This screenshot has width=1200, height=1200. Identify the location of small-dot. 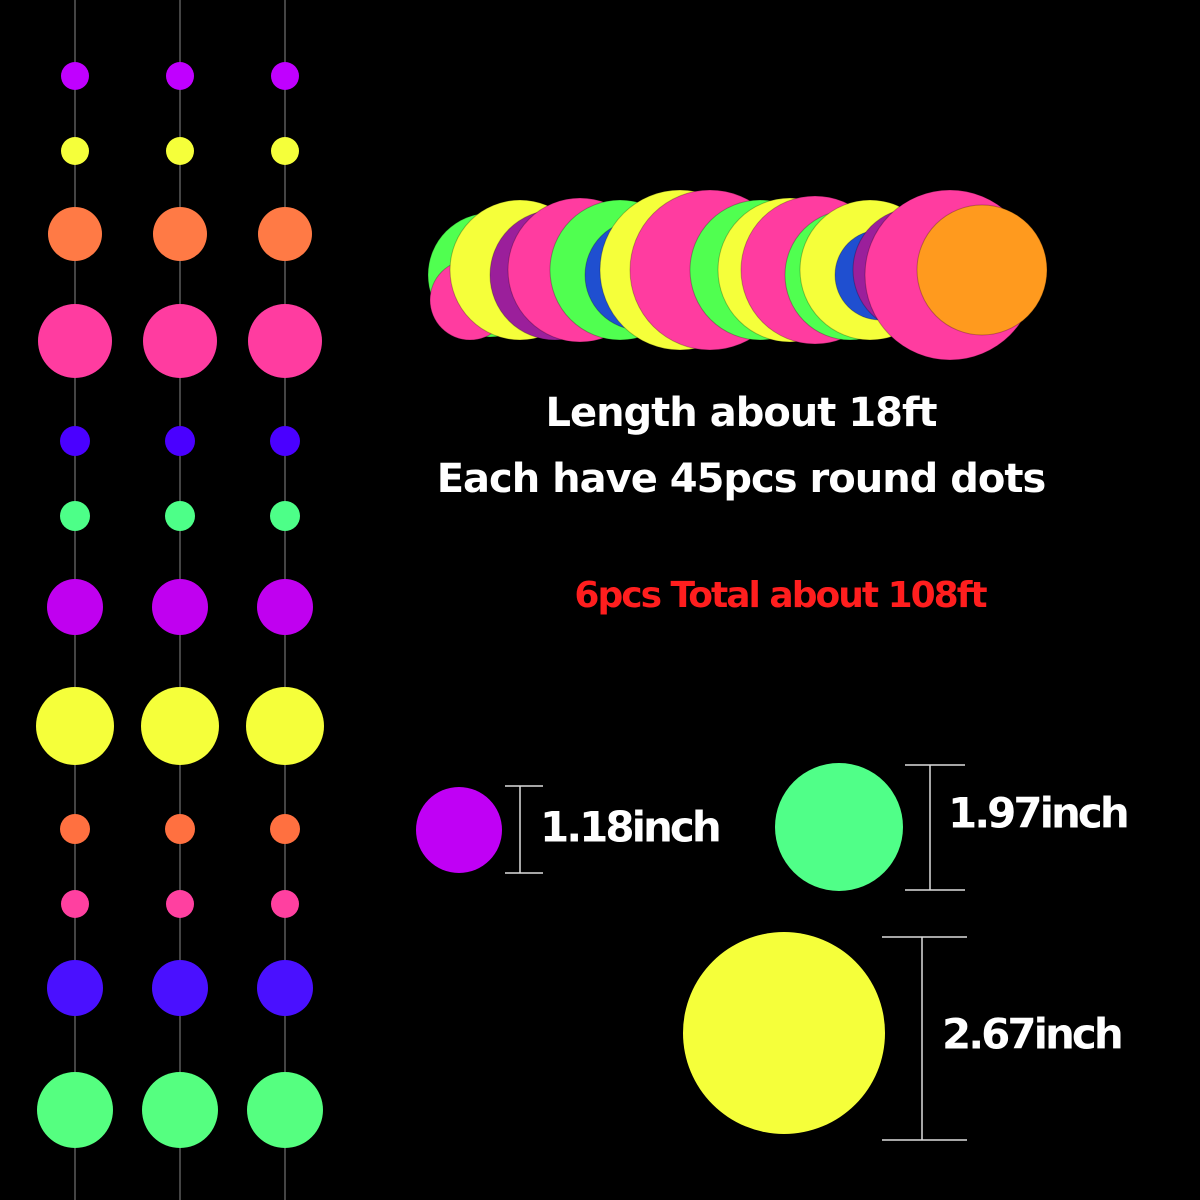
(459, 830).